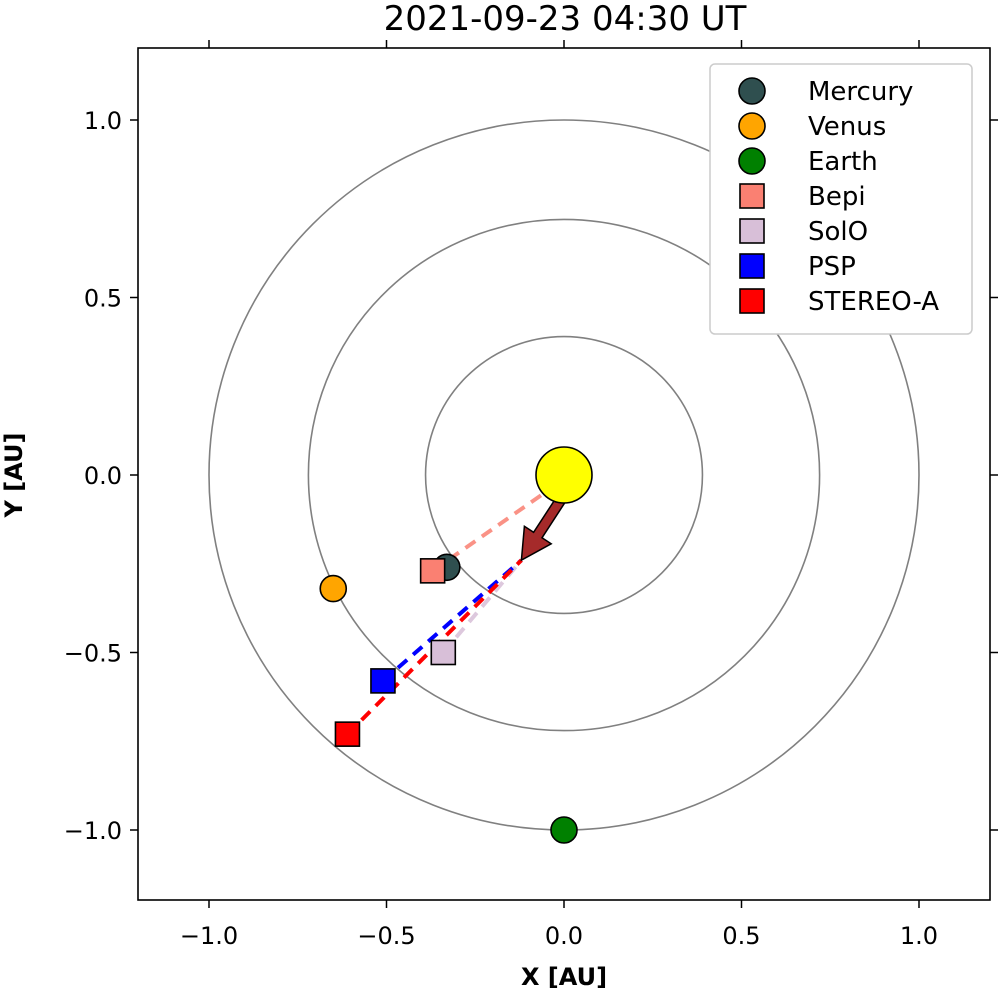  I want to click on psp-marker, so click(383, 681).